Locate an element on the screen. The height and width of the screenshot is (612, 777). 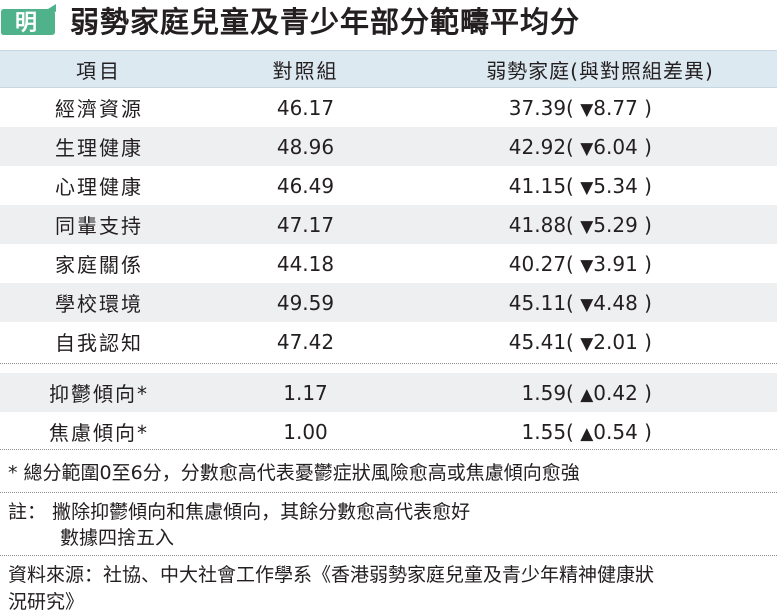
disadvantaged-value: 1.55 is located at coordinates (544, 431).